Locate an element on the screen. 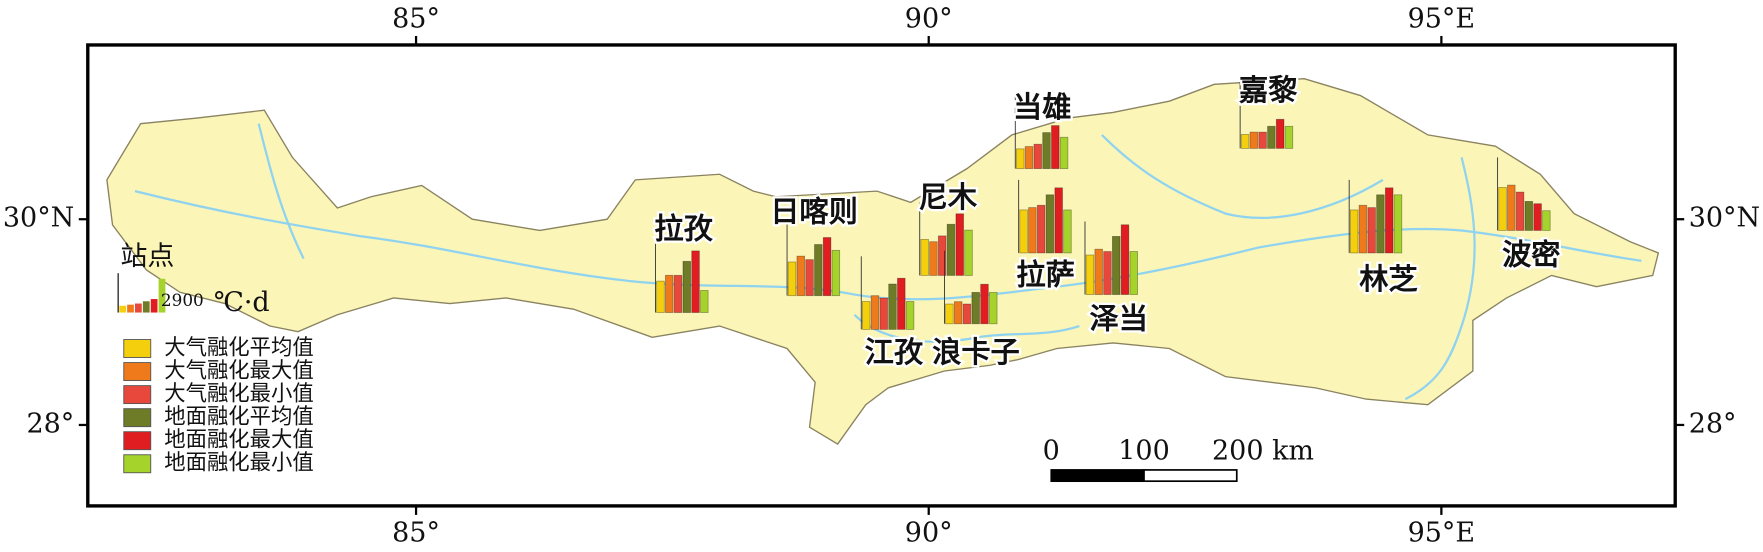 This screenshot has width=1763, height=552. station-name: 波密 is located at coordinates (1531, 254).